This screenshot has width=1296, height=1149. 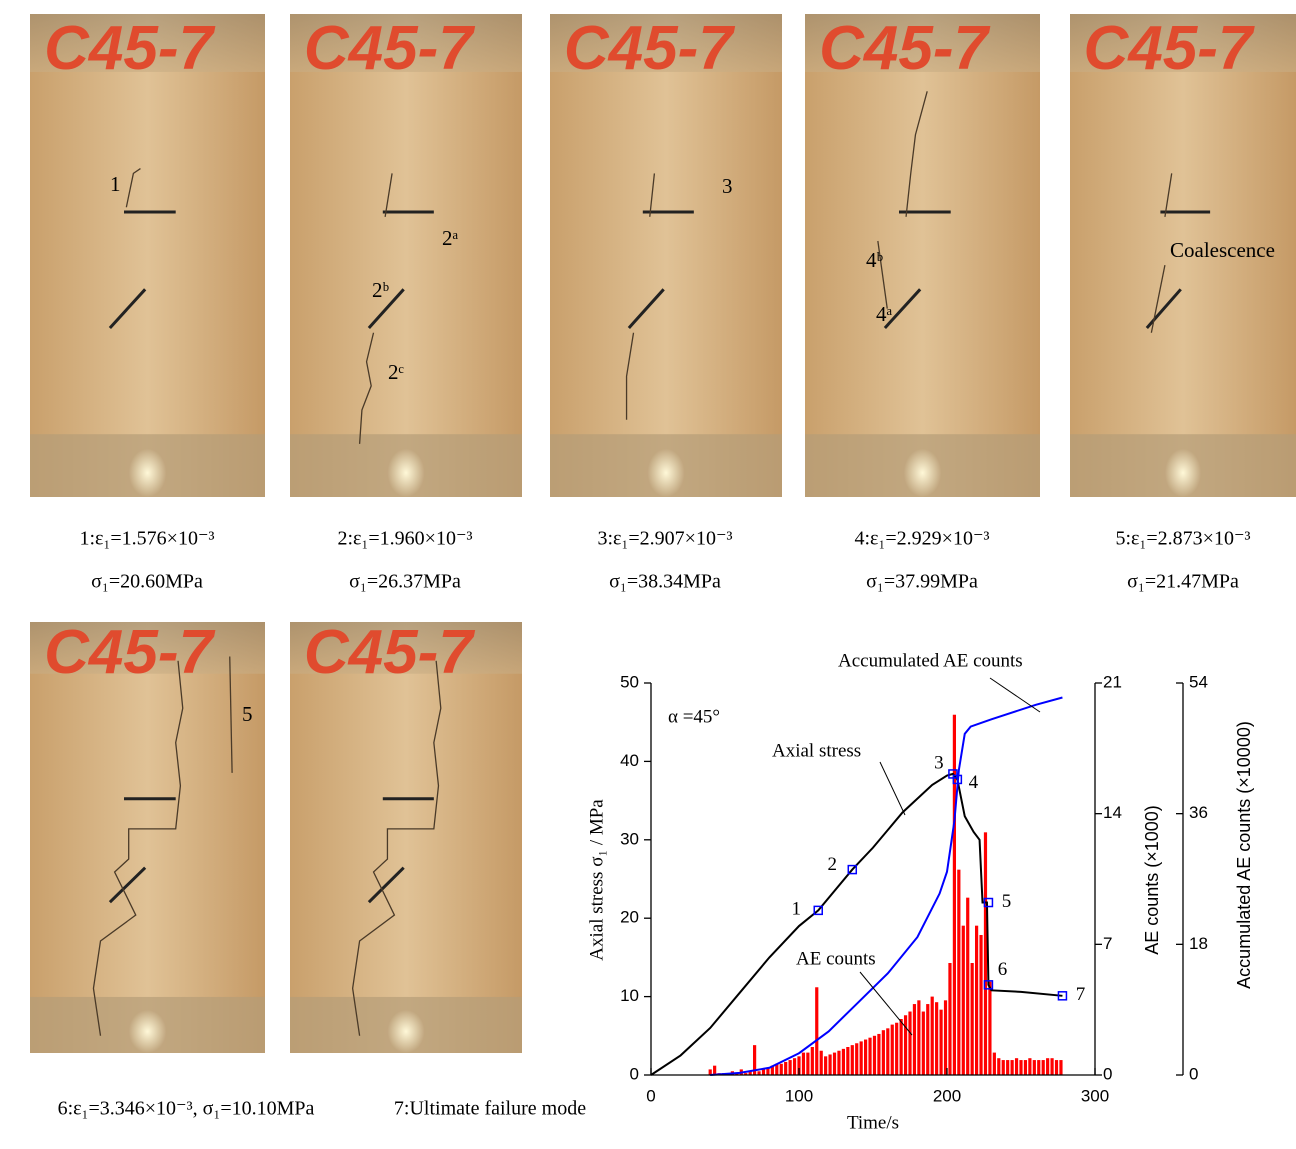 I want to click on photo: C45-7 5, so click(x=147, y=835).